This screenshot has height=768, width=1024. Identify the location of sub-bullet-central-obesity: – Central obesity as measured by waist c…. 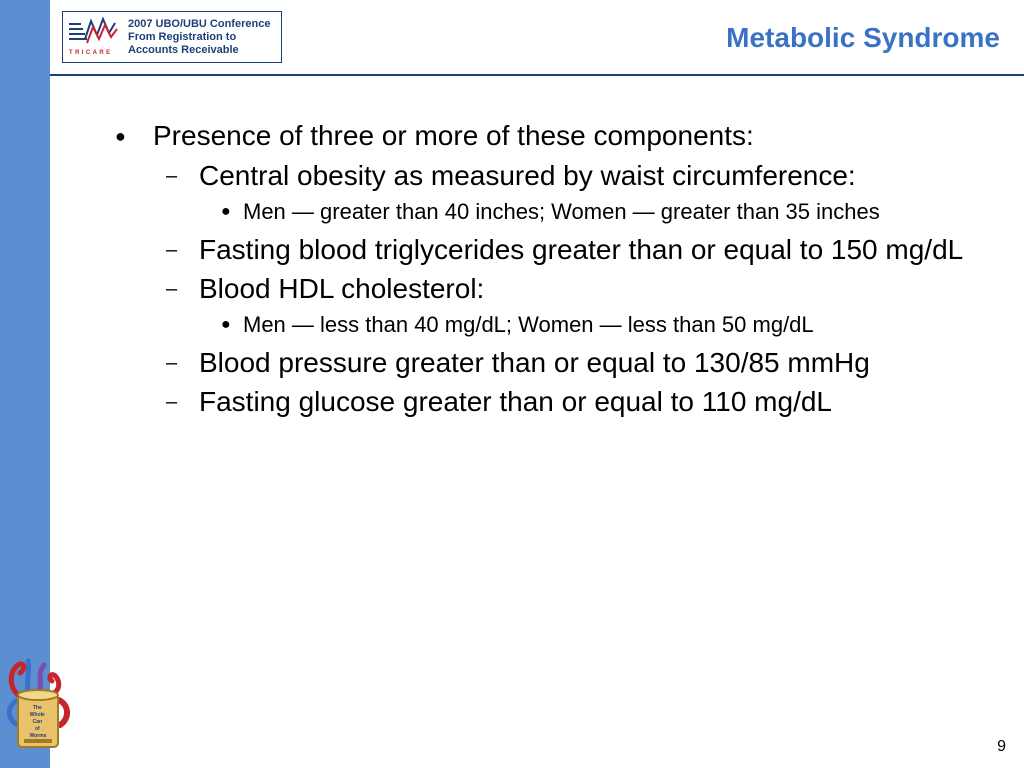
(553, 176).